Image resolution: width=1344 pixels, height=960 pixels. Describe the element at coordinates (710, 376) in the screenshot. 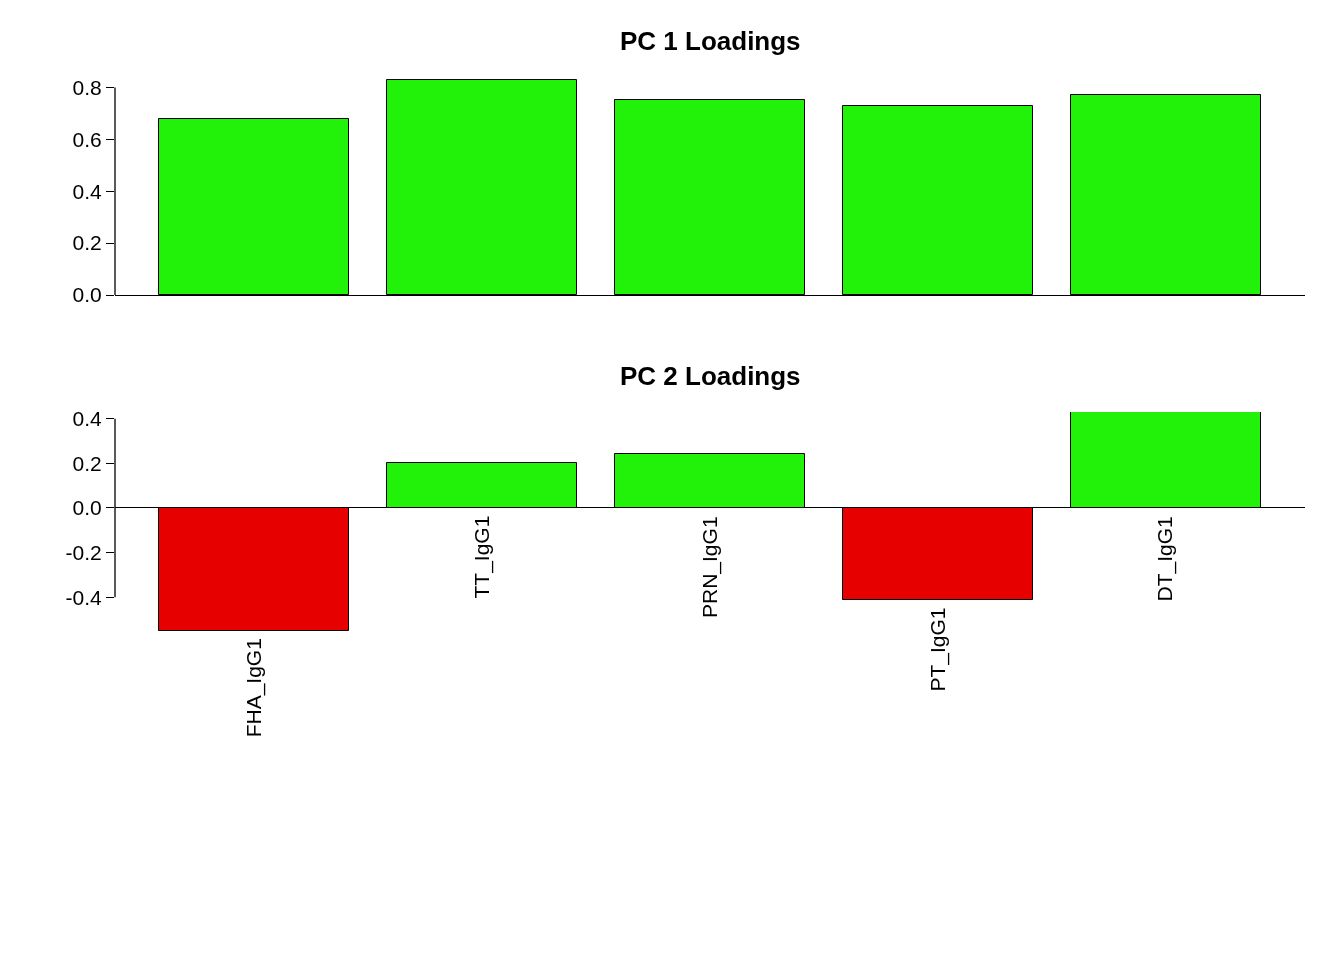

I see `chart-title: PC 2 Loadings` at that location.